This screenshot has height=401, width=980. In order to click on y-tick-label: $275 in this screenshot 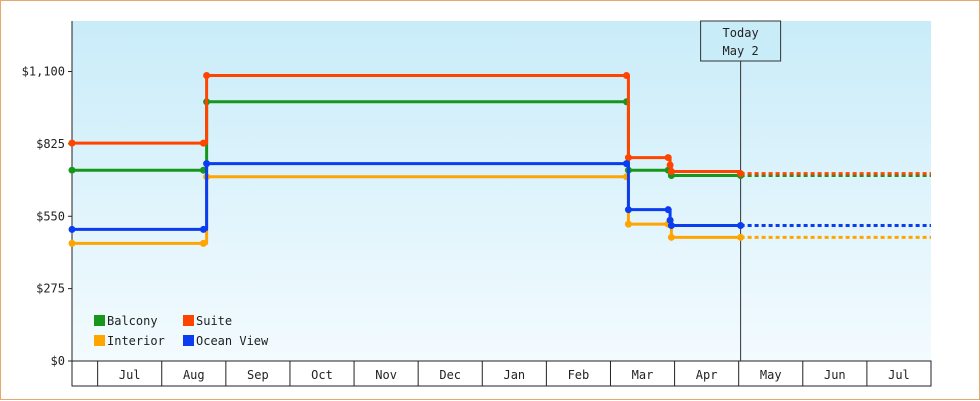, I will do `click(50, 289)`.